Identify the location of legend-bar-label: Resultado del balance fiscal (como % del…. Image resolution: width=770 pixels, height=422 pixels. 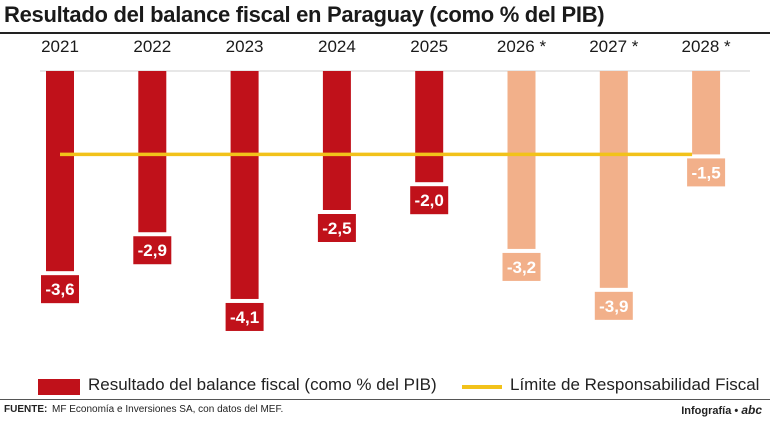
(262, 384).